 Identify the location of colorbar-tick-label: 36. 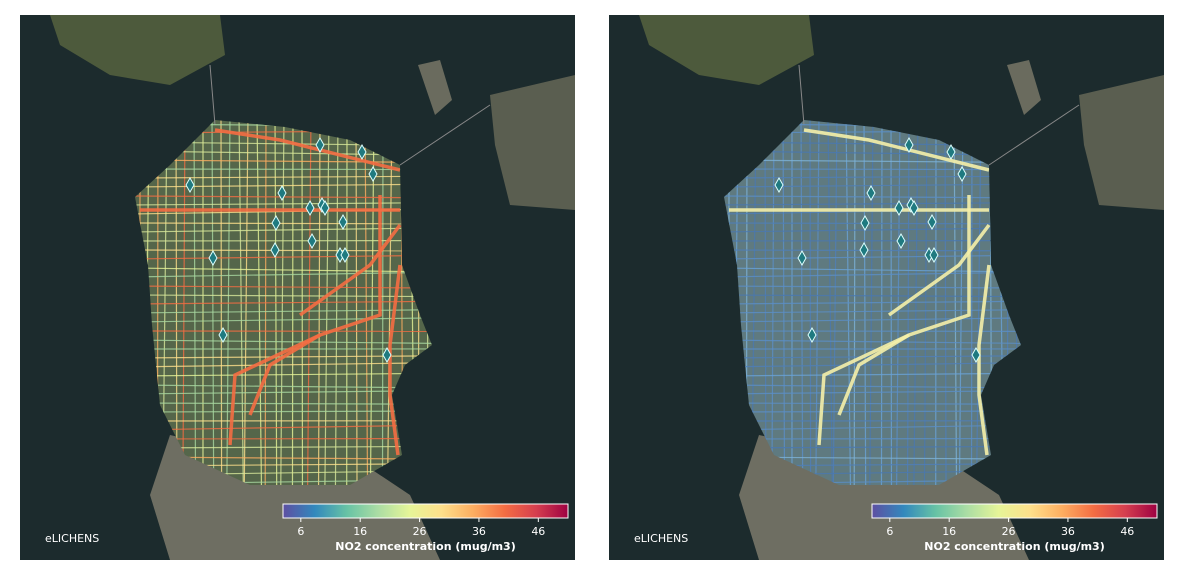
(479, 531).